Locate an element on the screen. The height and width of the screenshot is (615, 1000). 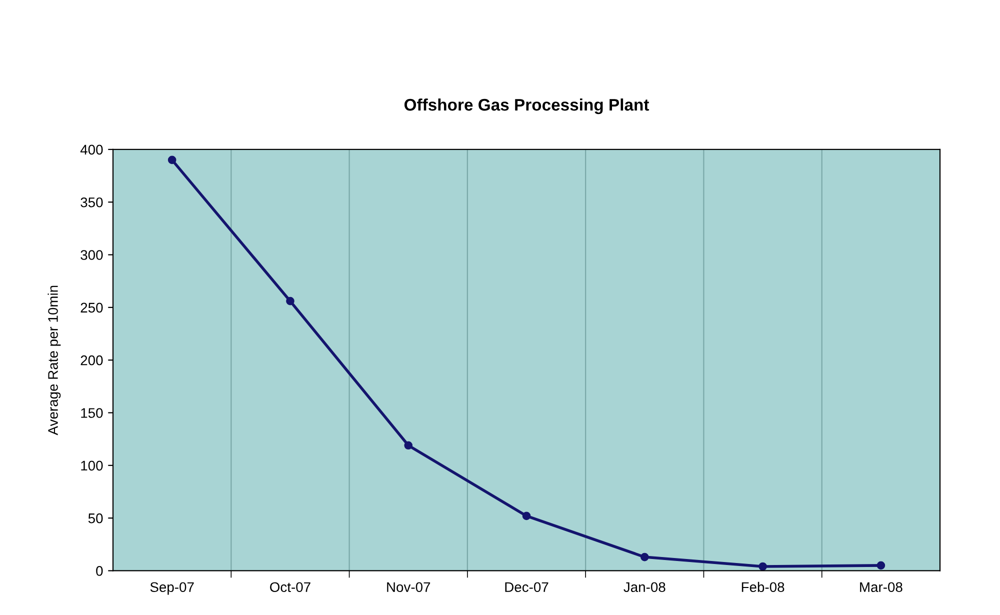
y-tick-label: 300 is located at coordinates (91, 255).